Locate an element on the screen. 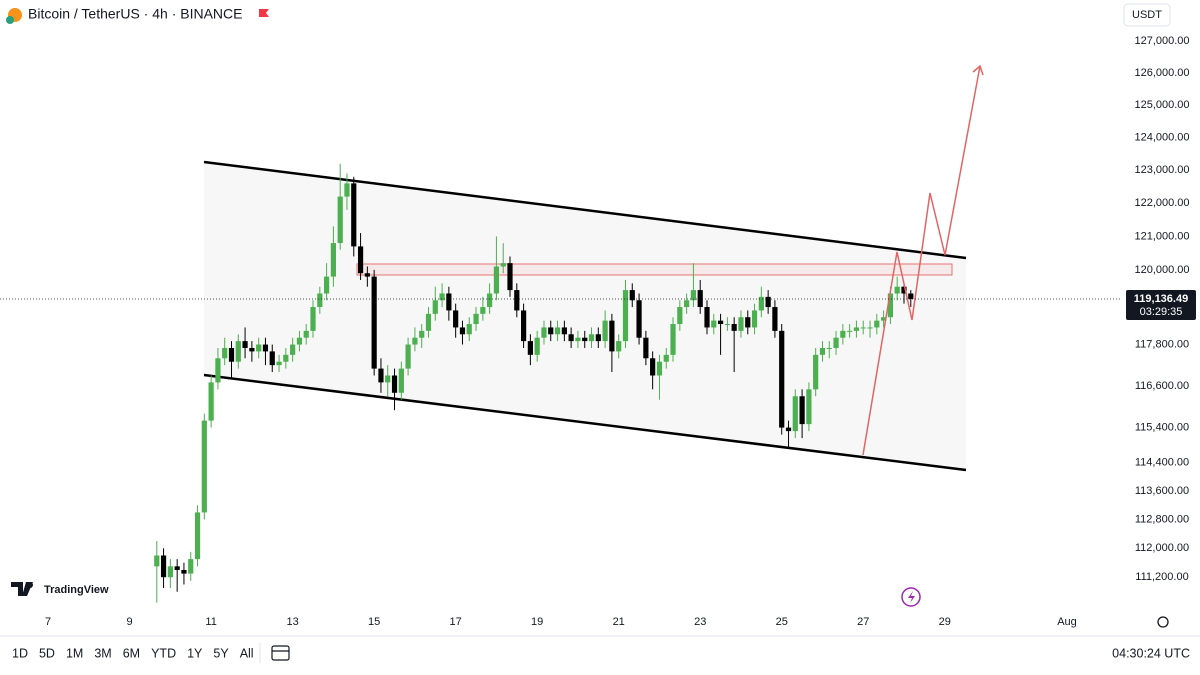 Image resolution: width=1200 pixels, height=675 pixels. y-tick-label: 125,000.00 is located at coordinates (1161, 105).